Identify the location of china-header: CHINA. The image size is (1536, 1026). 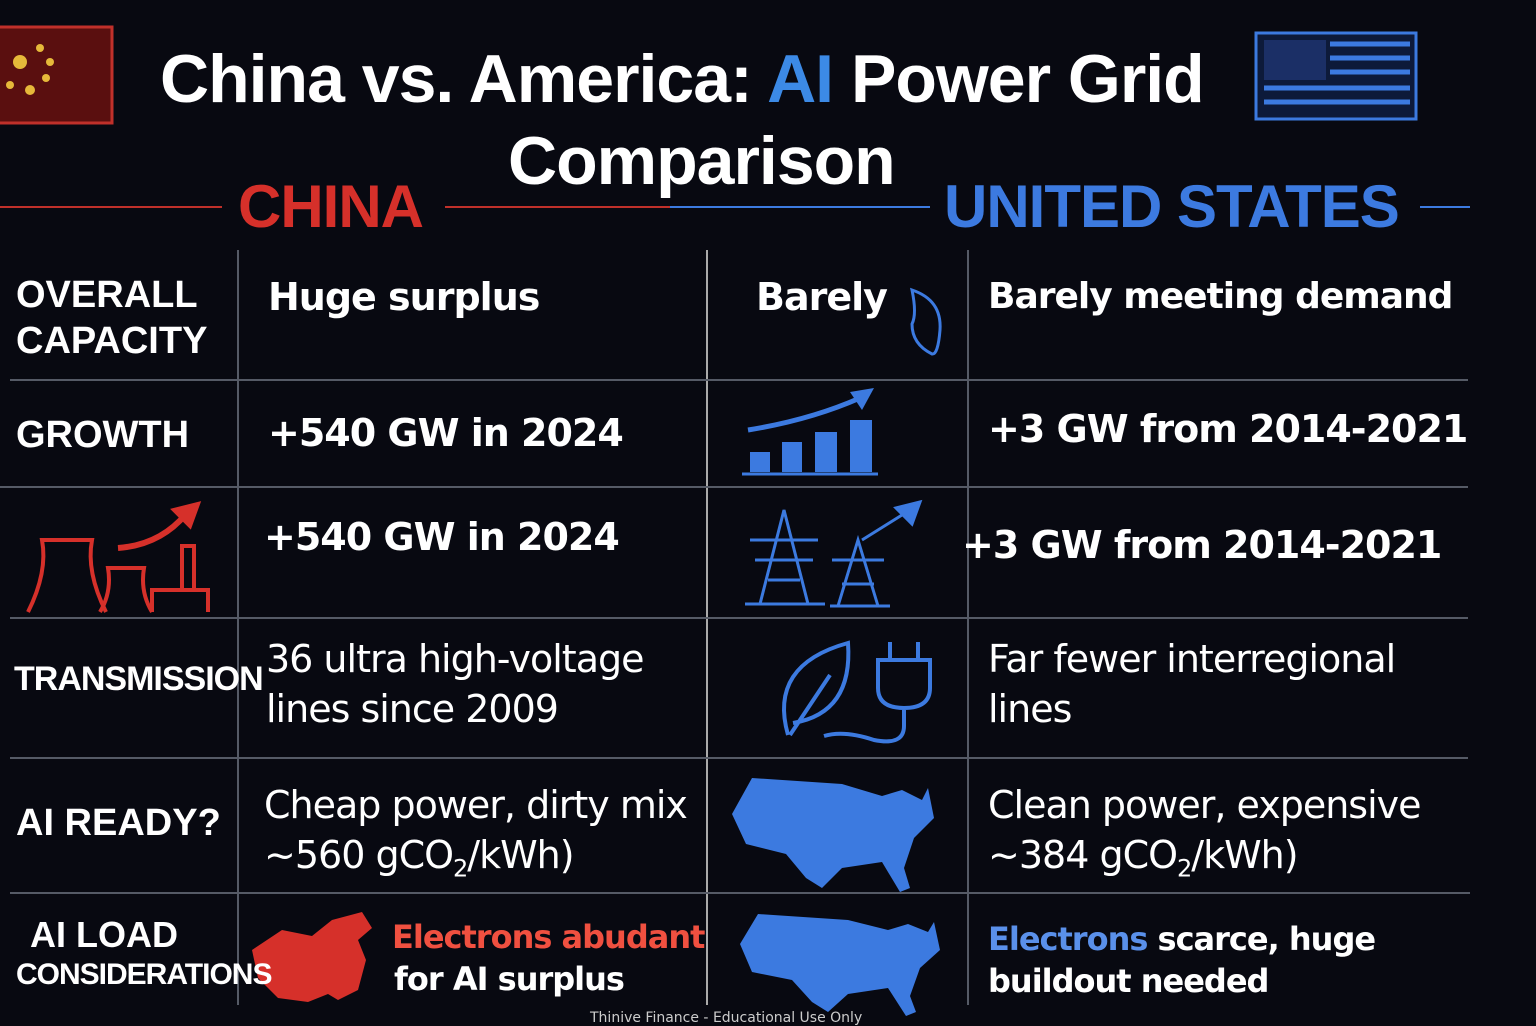
(331, 206).